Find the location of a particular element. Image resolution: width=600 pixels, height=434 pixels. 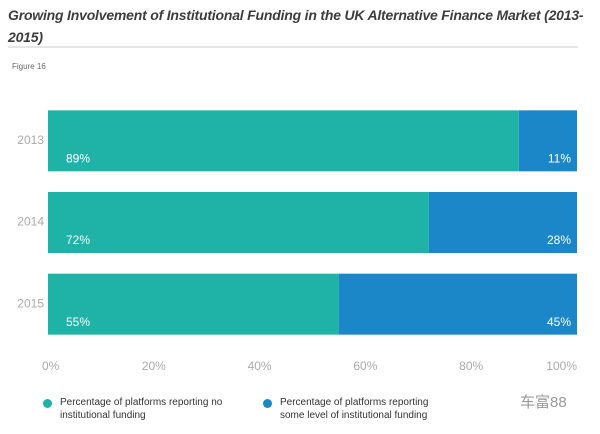

y-tick-label: 2014 is located at coordinates (30, 222).